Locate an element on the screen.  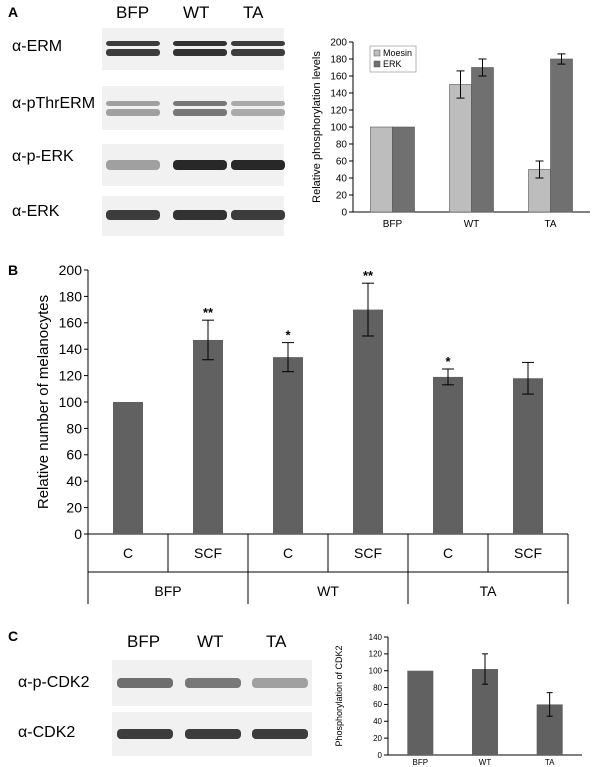
blot-c-lane-header: BFP is located at coordinates (144, 641).